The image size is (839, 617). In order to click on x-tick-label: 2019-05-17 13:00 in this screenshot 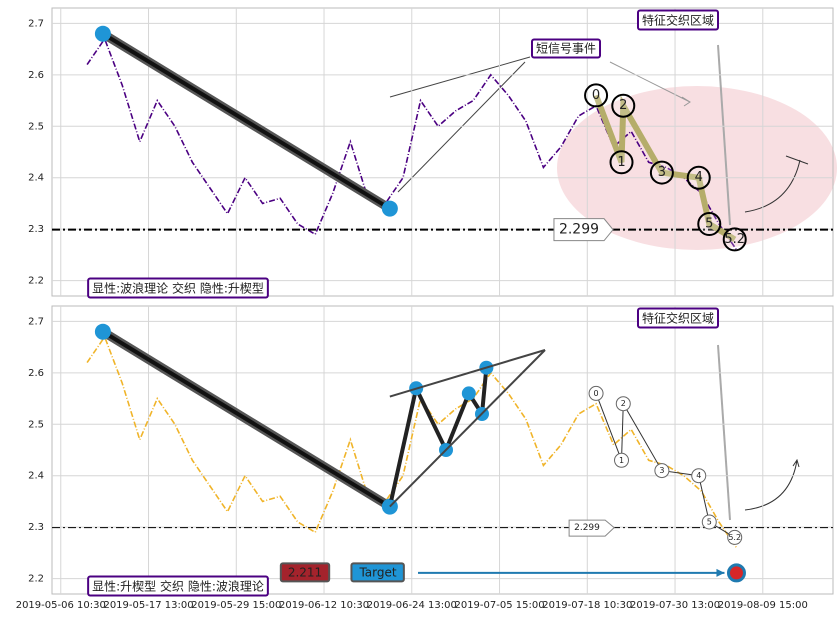, I will do `click(148, 605)`.